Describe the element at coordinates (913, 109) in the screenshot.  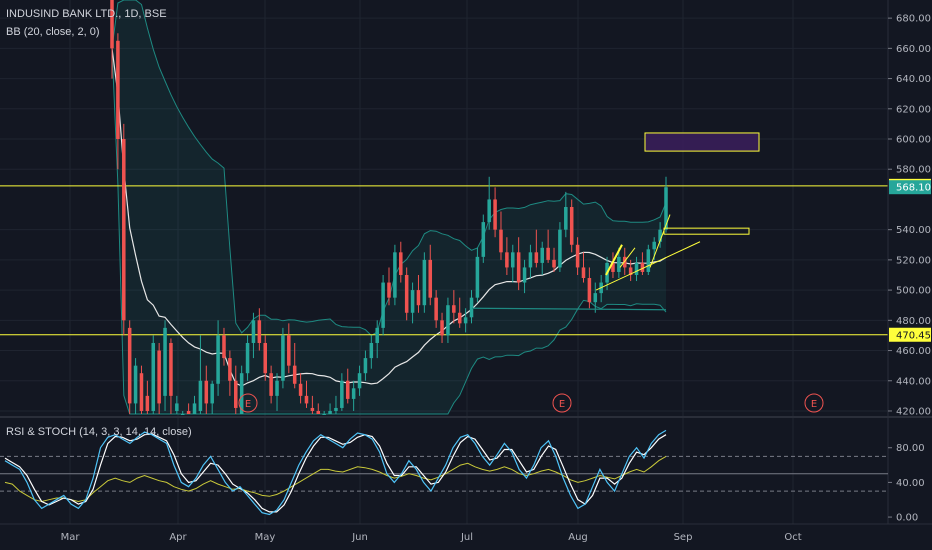
I see `price-tick-label: 620.00` at that location.